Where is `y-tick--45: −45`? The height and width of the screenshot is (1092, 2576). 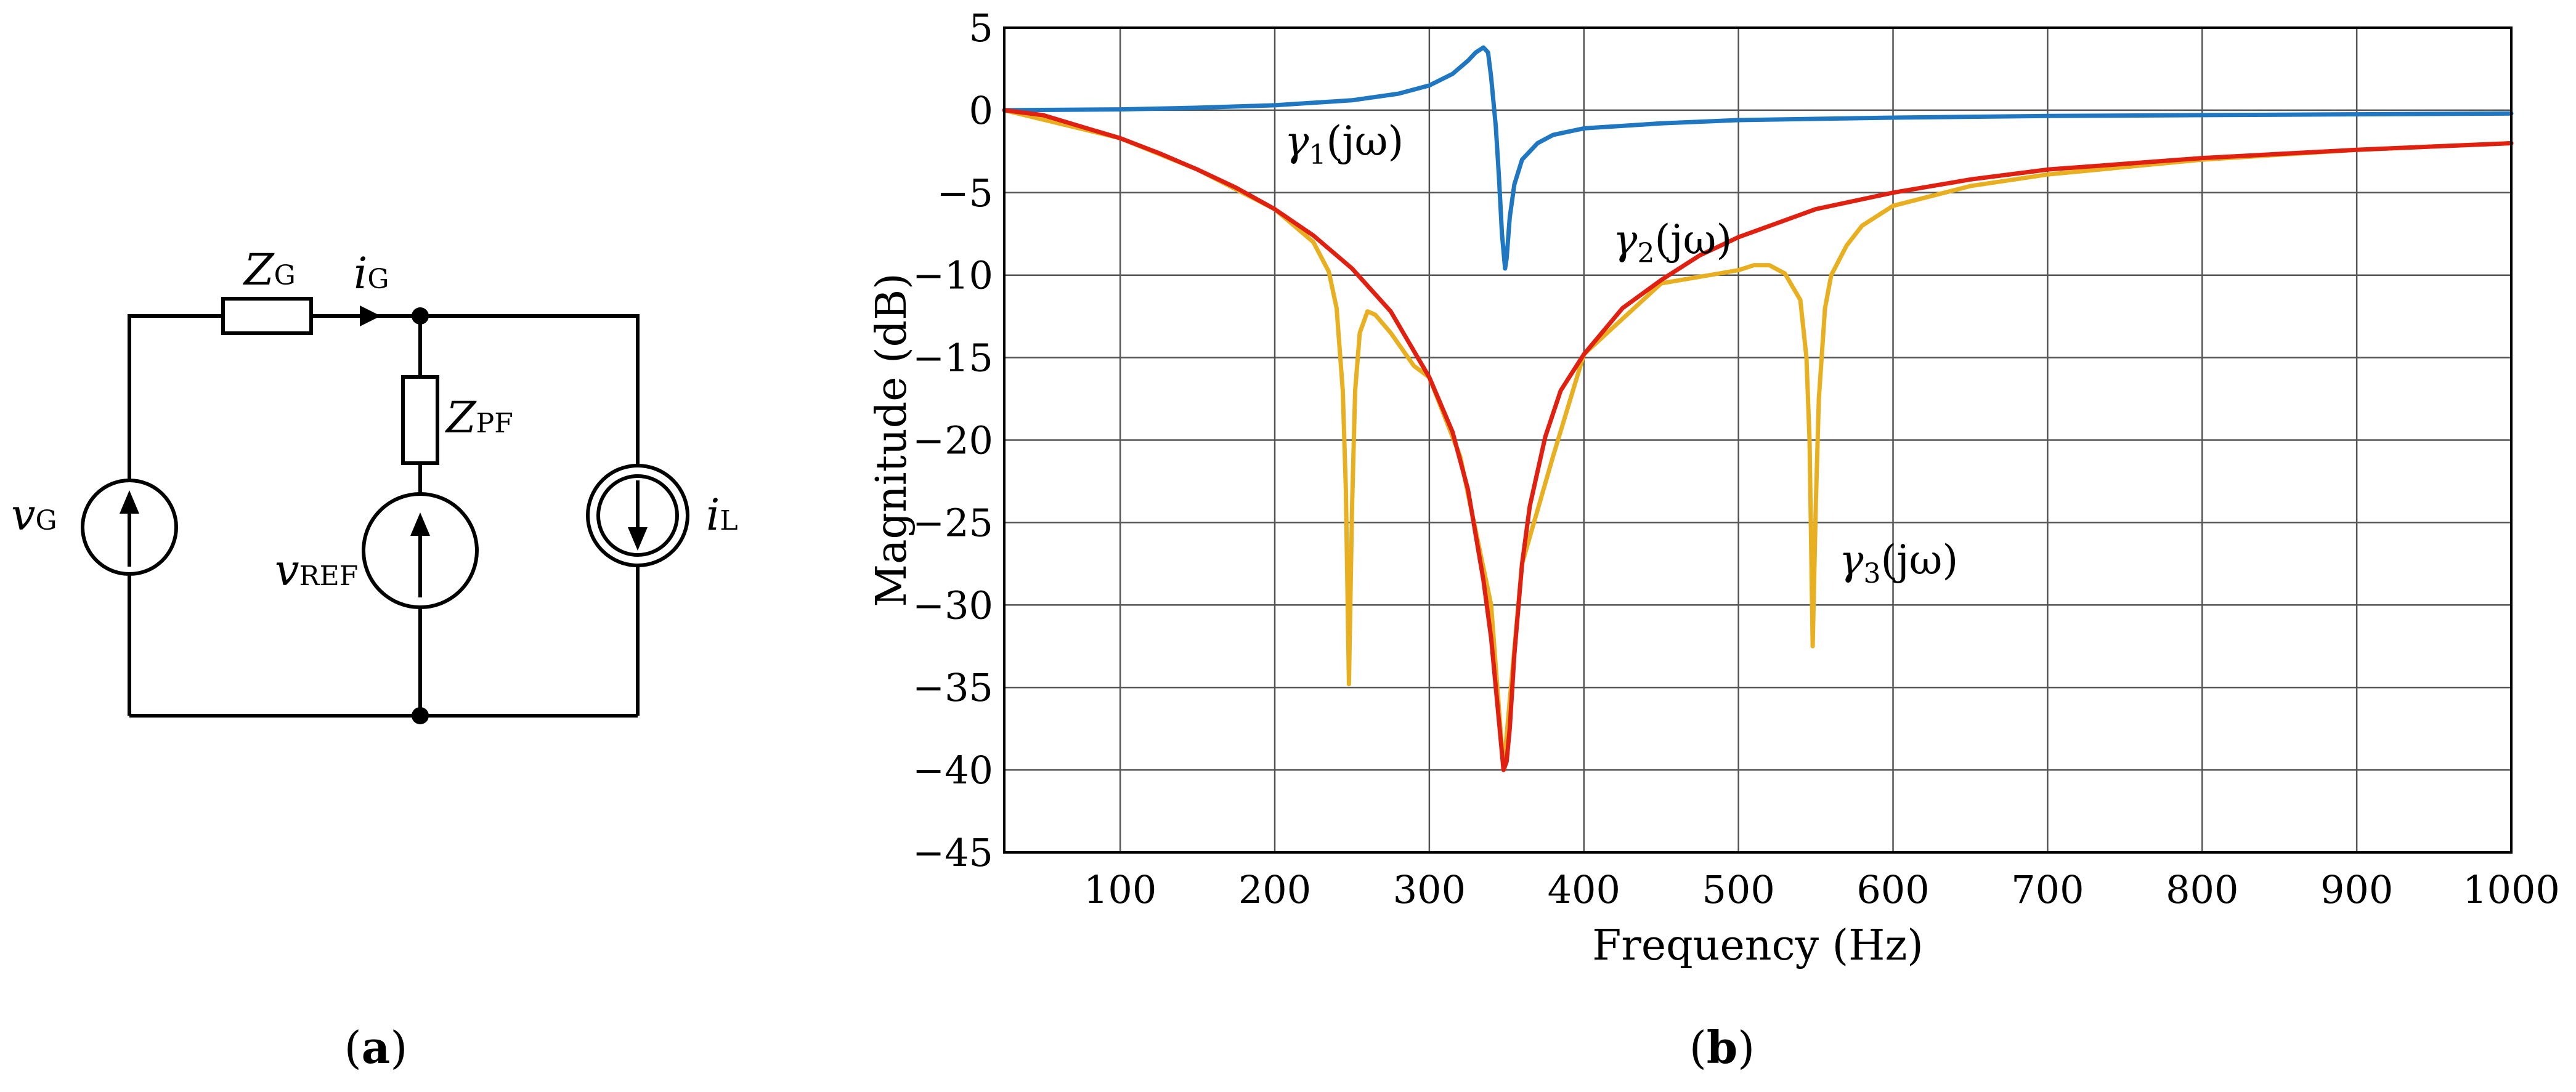 y-tick--45: −45 is located at coordinates (952, 852).